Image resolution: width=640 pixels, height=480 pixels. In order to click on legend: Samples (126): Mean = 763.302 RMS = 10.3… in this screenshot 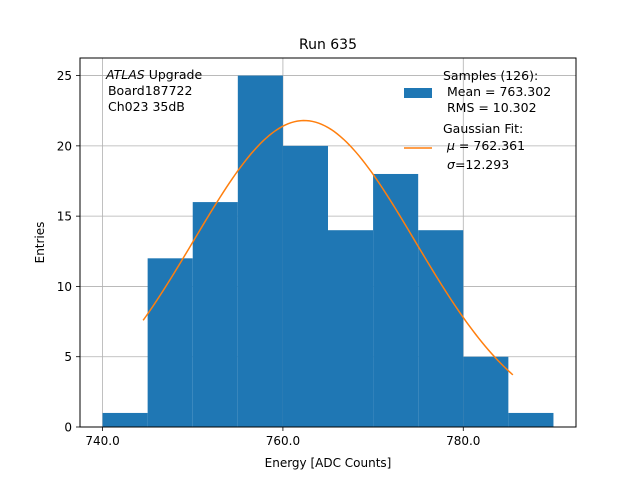, I will do `click(477, 120)`.